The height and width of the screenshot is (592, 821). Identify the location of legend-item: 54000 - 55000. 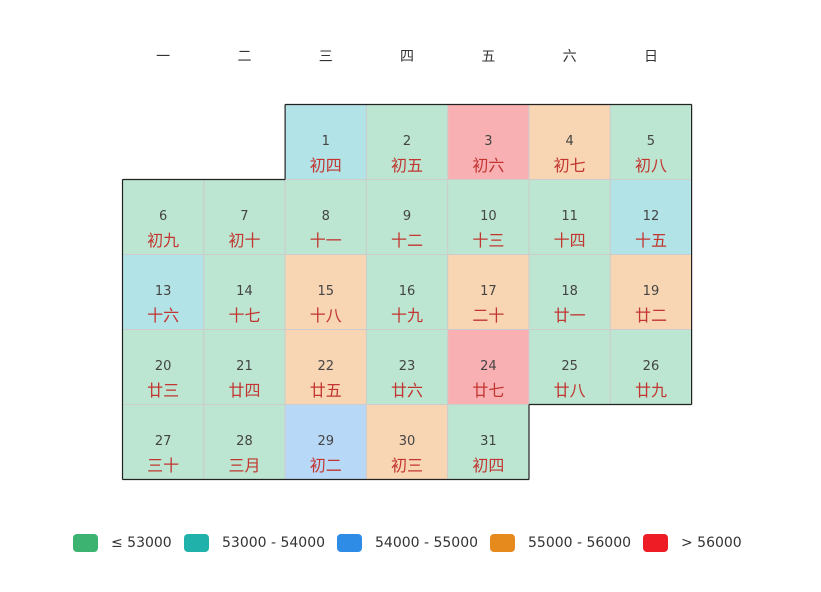
(407, 543).